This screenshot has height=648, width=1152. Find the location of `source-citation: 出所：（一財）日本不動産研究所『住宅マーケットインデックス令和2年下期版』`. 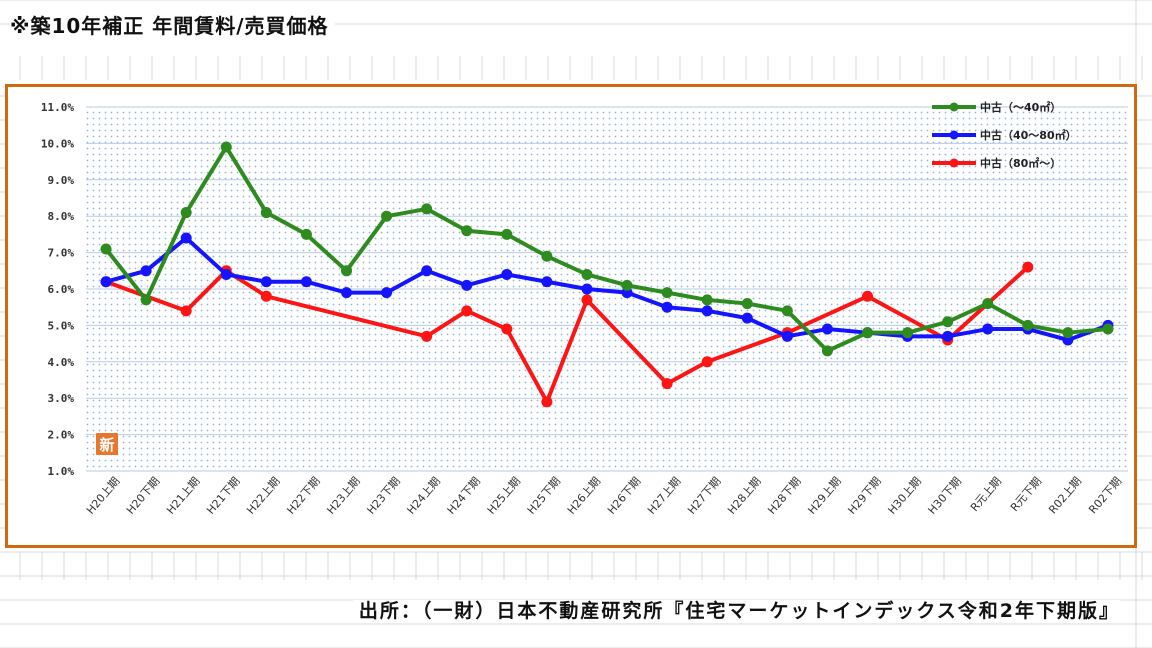

source-citation: 出所：（一財）日本不動産研究所『住宅マーケットインデックス令和2年下期版』 is located at coordinates (560, 609).